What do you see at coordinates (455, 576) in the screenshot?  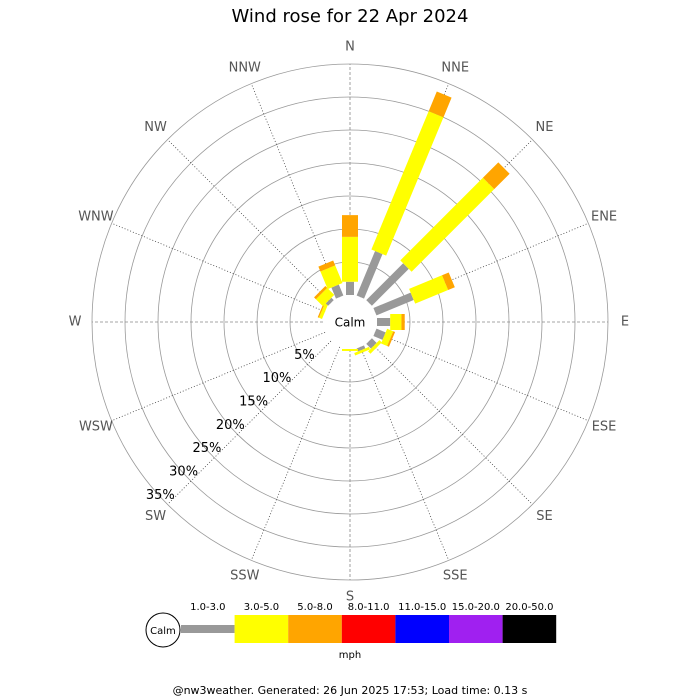 I see `direction-label: SSE` at bounding box center [455, 576].